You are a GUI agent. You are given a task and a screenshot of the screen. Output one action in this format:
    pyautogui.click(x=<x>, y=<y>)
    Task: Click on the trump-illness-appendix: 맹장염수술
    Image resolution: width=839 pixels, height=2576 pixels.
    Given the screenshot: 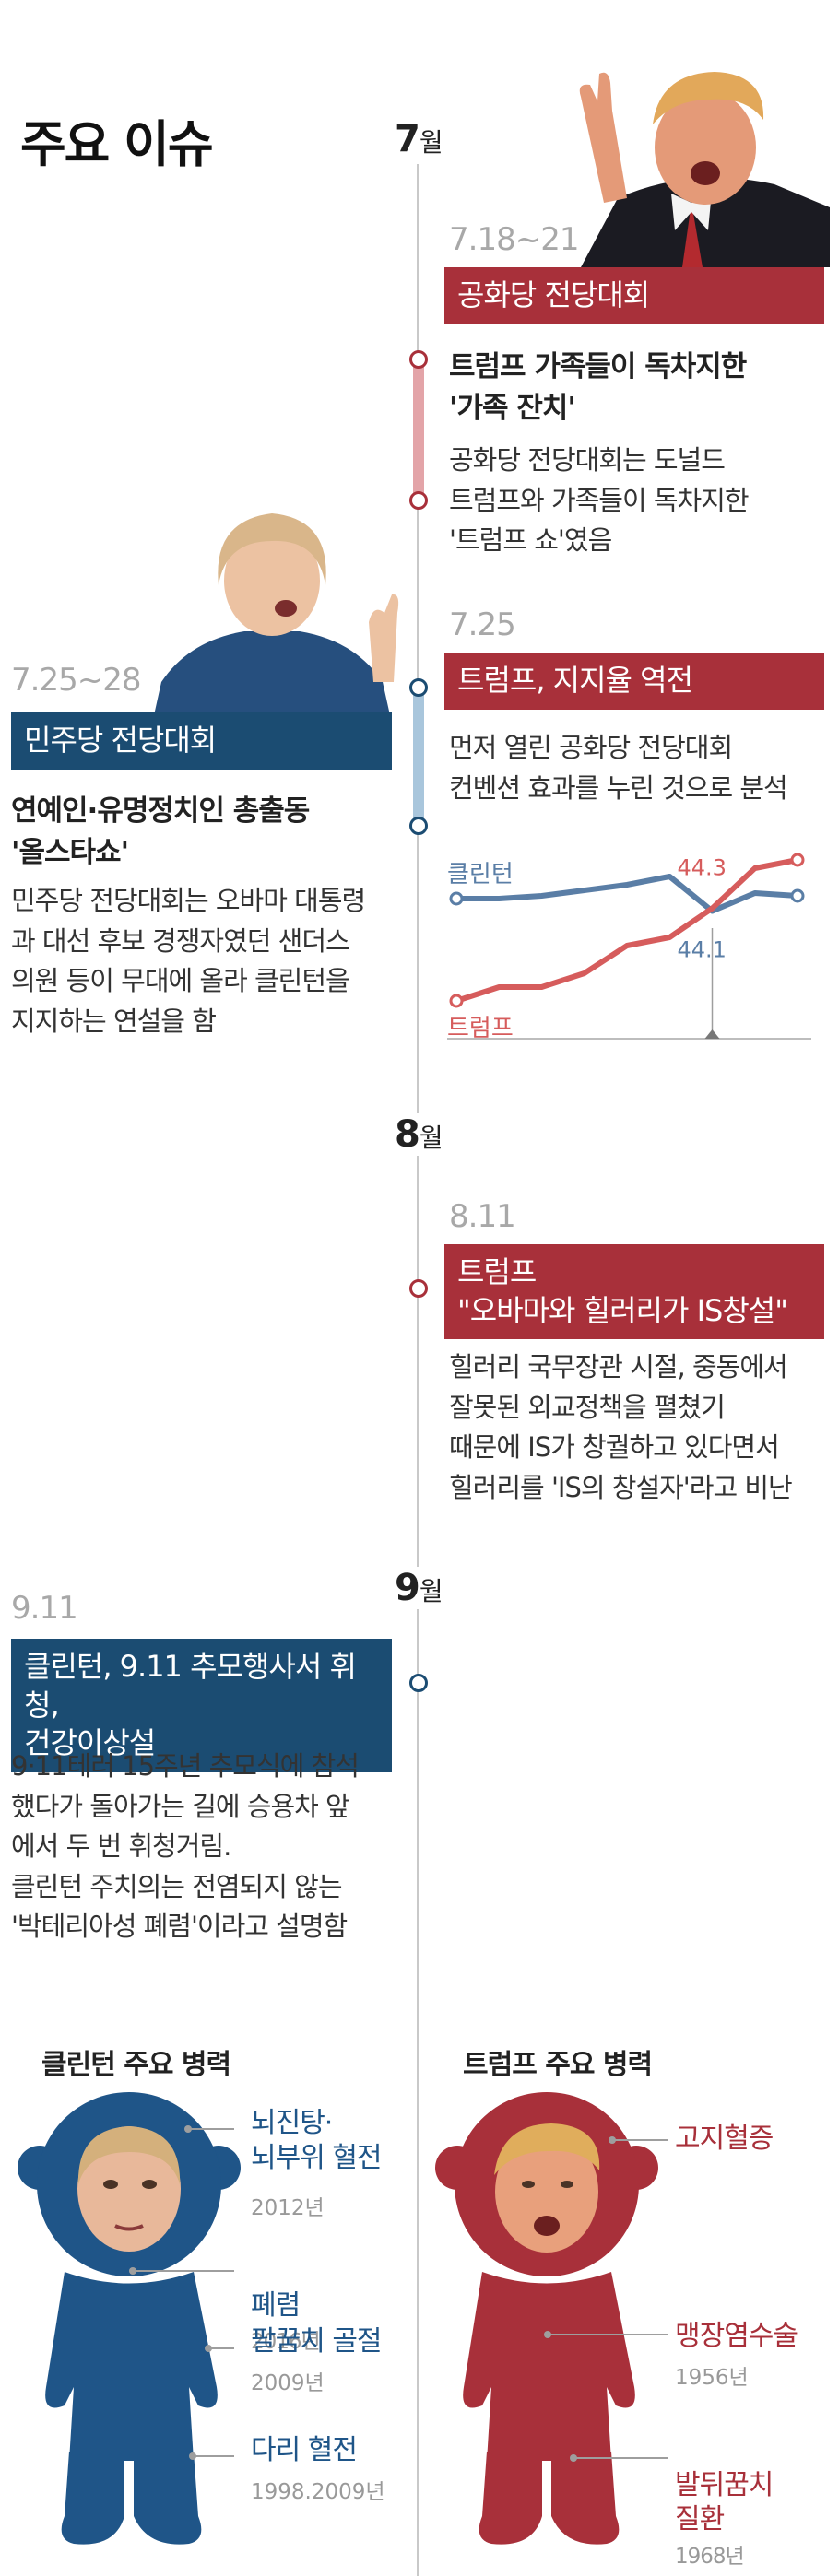 What is the action you would take?
    pyautogui.click(x=737, y=2336)
    